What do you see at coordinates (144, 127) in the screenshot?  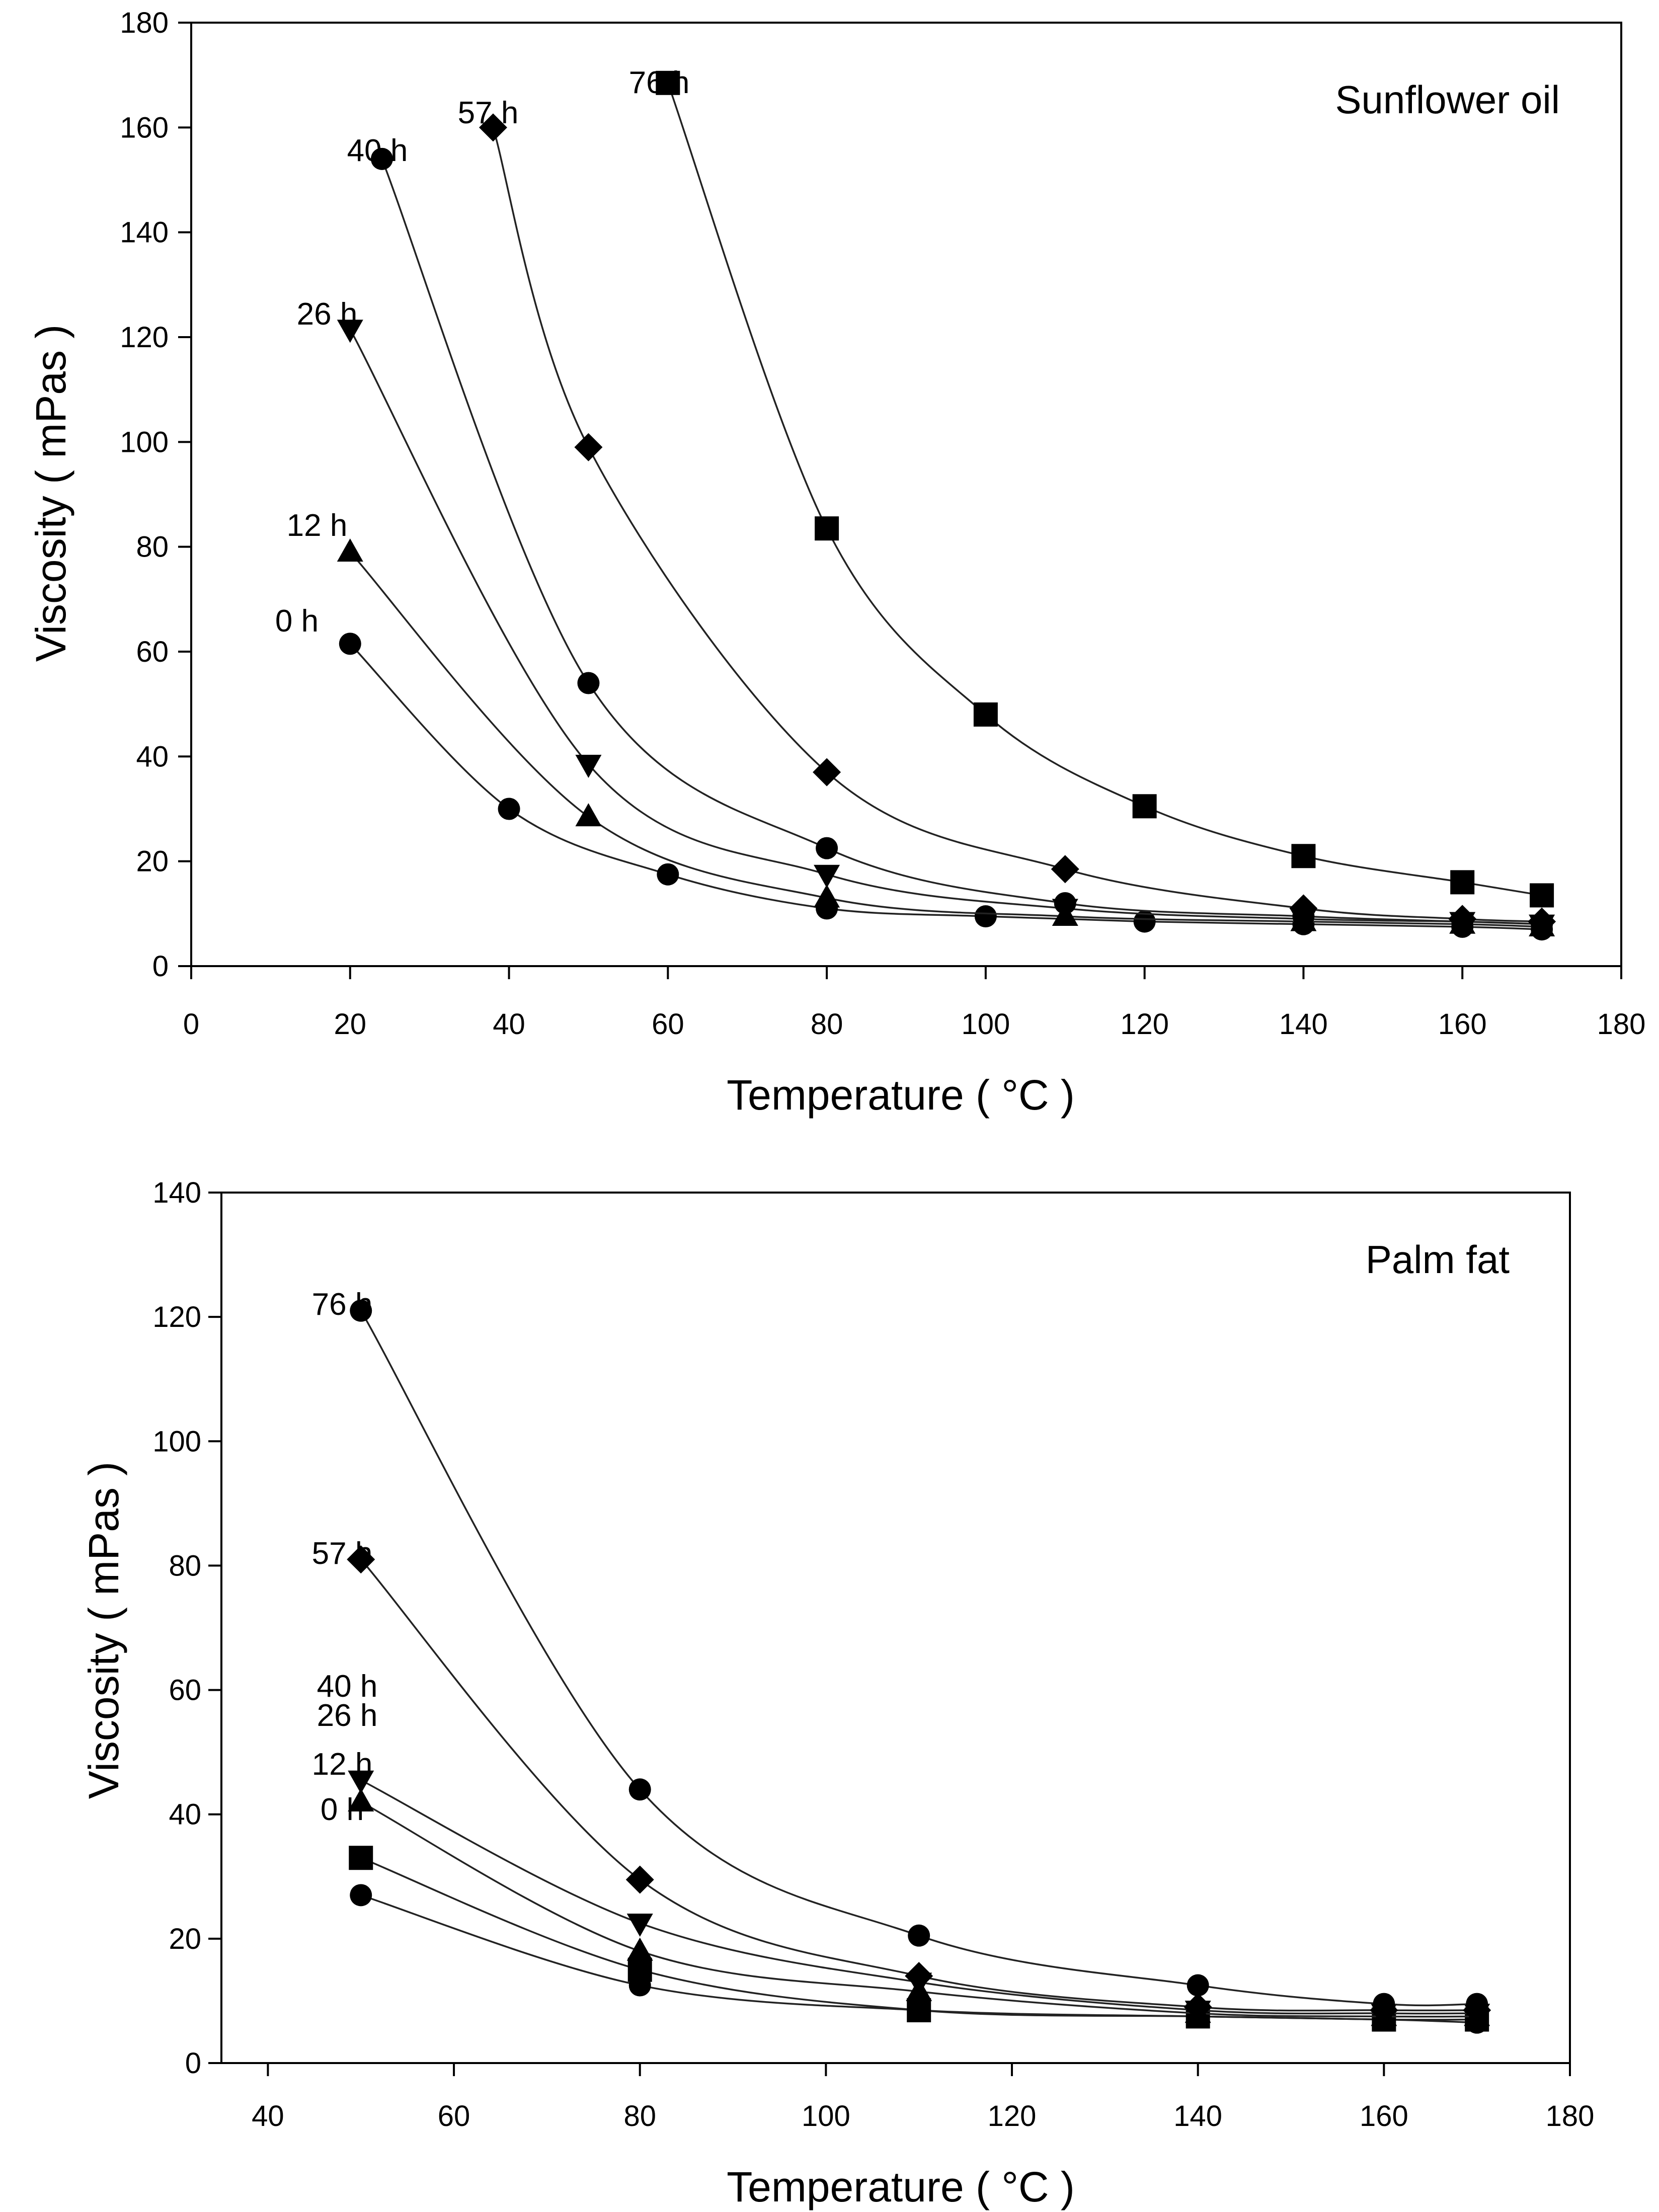 I see `y-tick-label: 160` at bounding box center [144, 127].